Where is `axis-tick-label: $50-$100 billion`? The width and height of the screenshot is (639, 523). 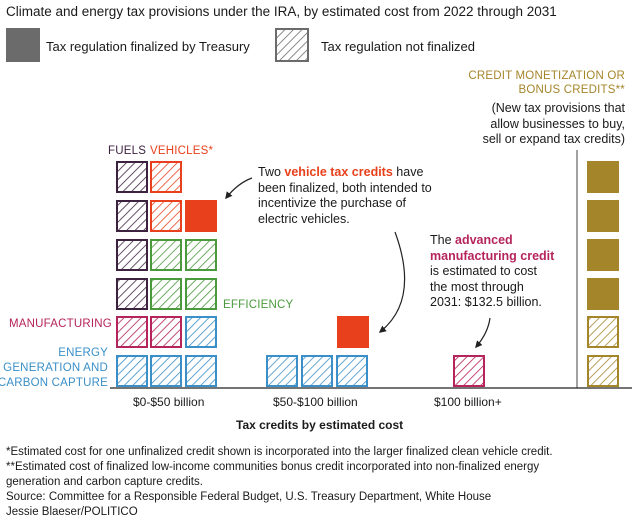 axis-tick-label: $50-$100 billion is located at coordinates (315, 402).